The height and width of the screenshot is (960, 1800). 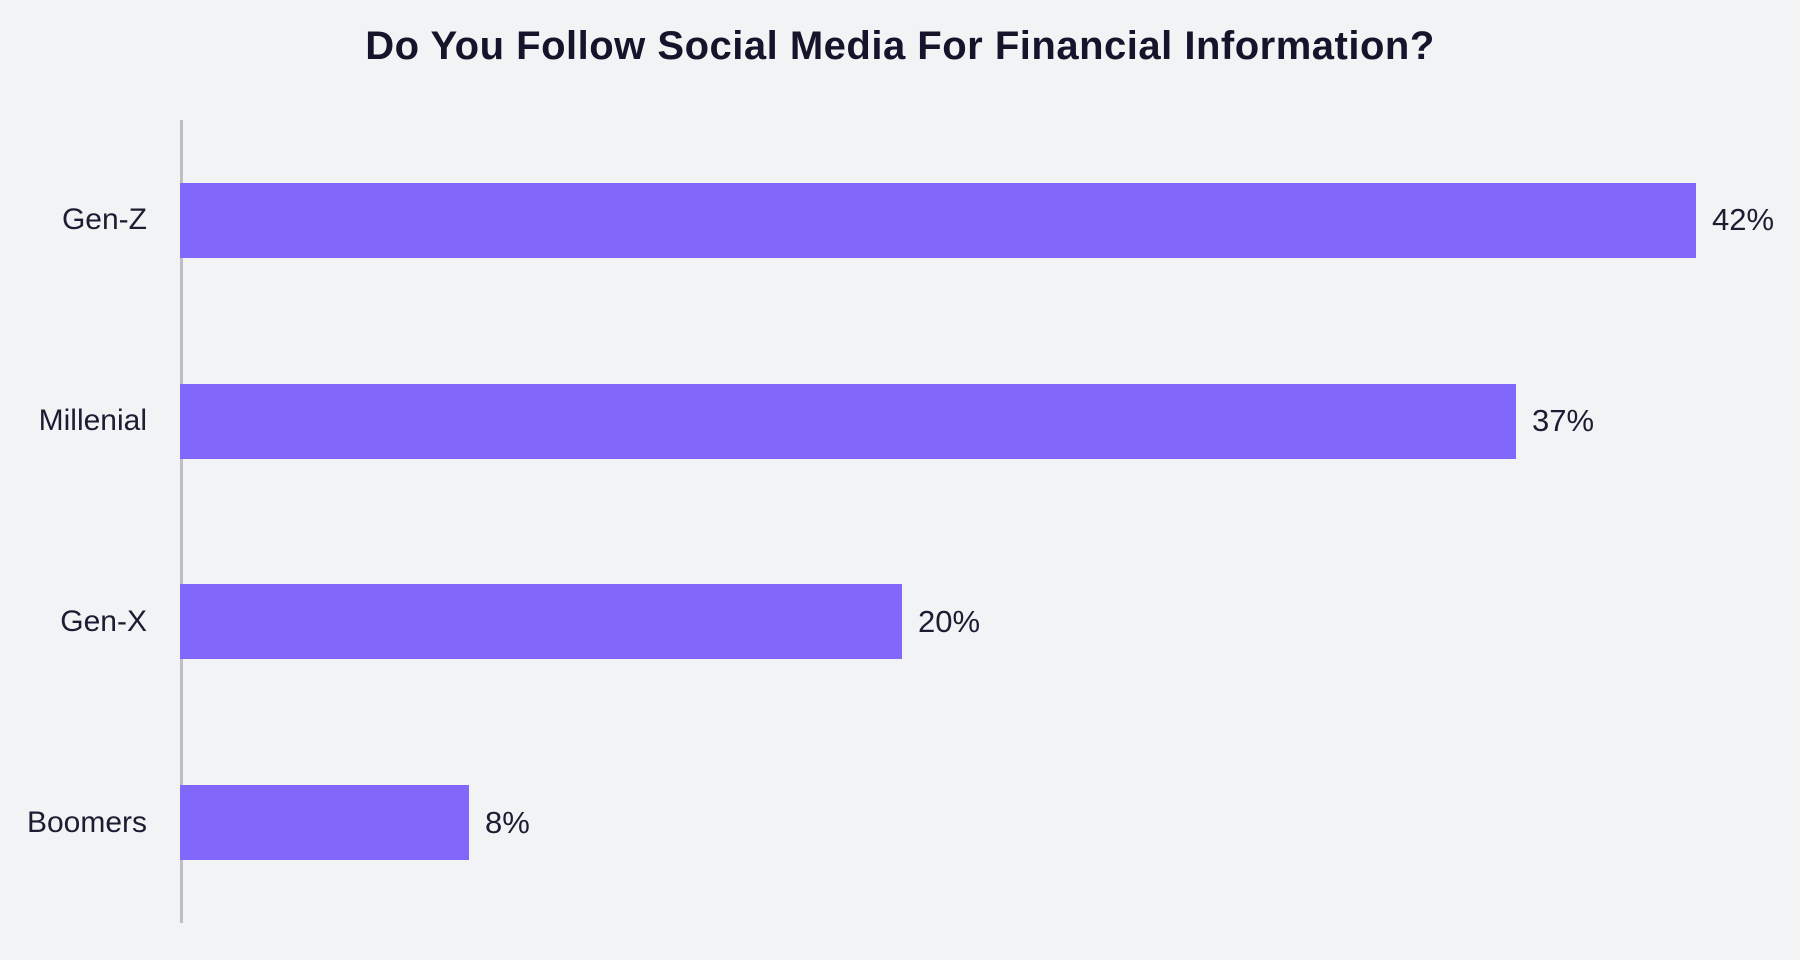 What do you see at coordinates (938, 220) in the screenshot?
I see `bar-gen-z` at bounding box center [938, 220].